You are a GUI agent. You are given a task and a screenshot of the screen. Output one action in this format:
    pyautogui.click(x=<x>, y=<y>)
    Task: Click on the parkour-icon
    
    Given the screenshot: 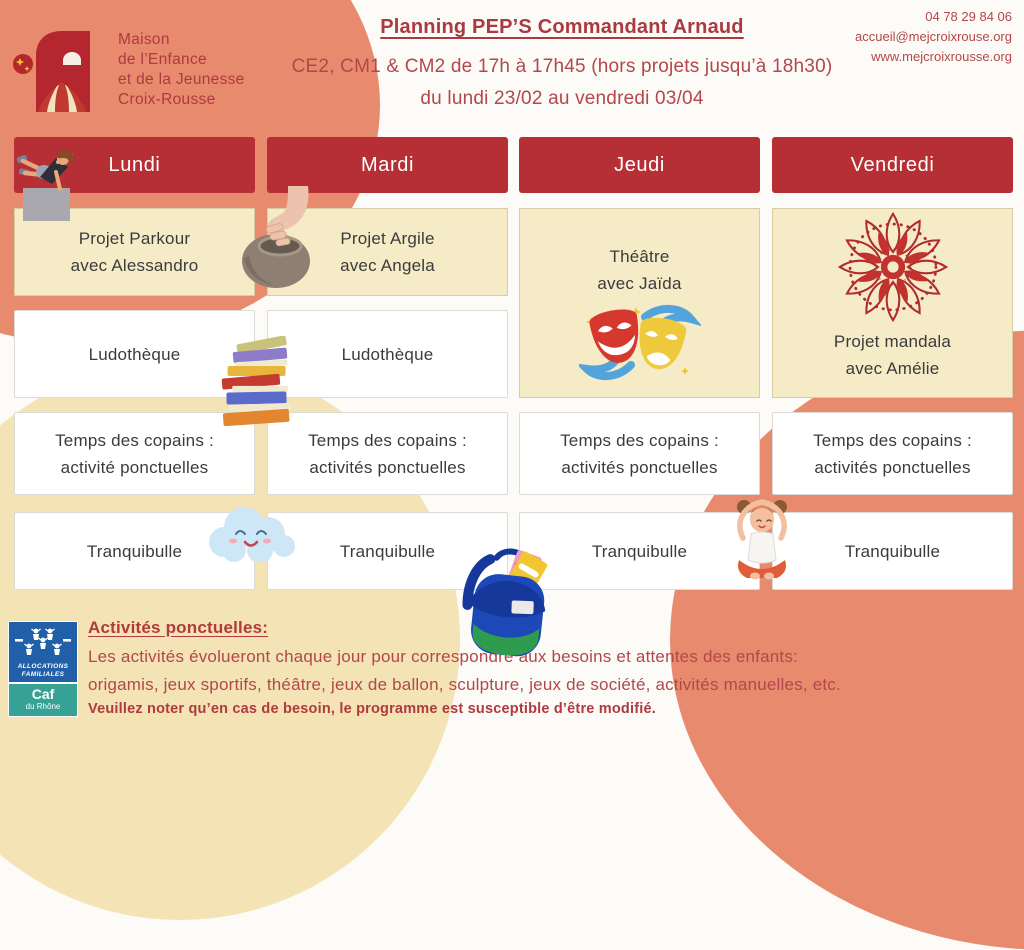 What is the action you would take?
    pyautogui.click(x=47, y=187)
    